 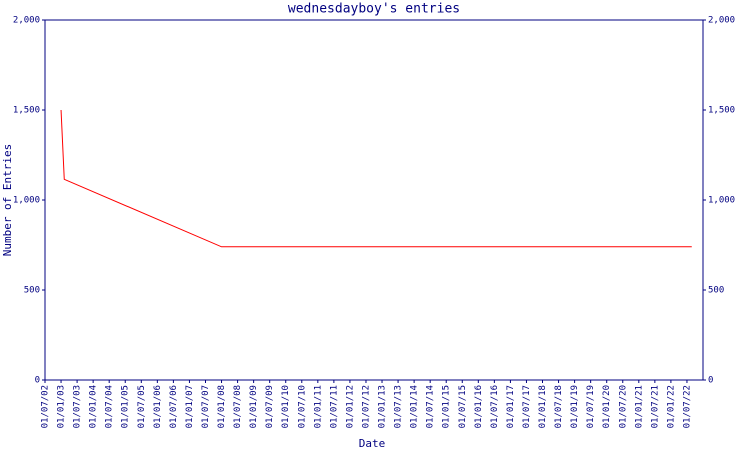 What do you see at coordinates (270, 406) in the screenshot?
I see `x-tick-label: 01/07/09` at bounding box center [270, 406].